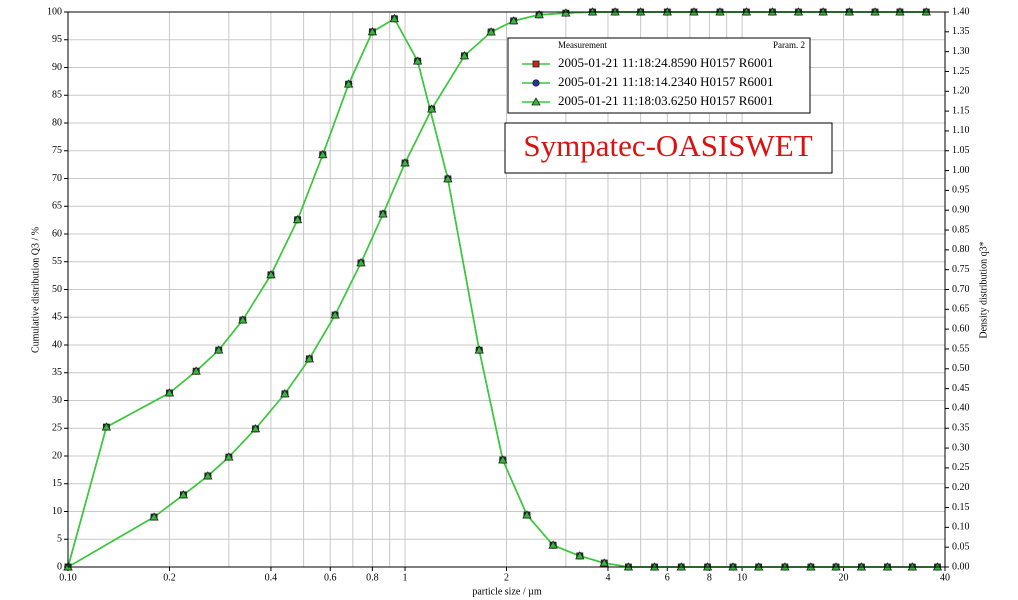  Describe the element at coordinates (961, 368) in the screenshot. I see `y2-tick-label: 0.50` at that location.